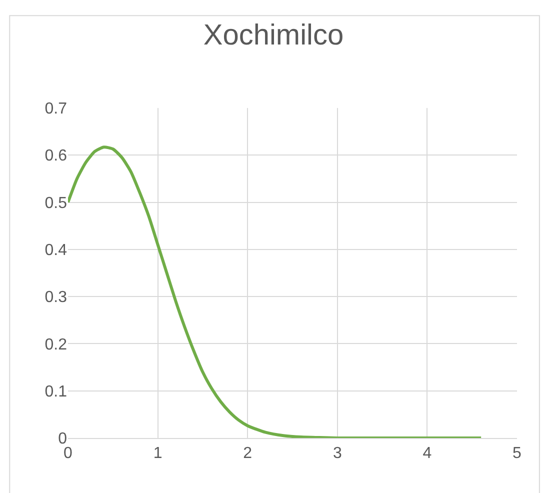 The image size is (547, 493). I want to click on x-tick-label: 3, so click(337, 453).